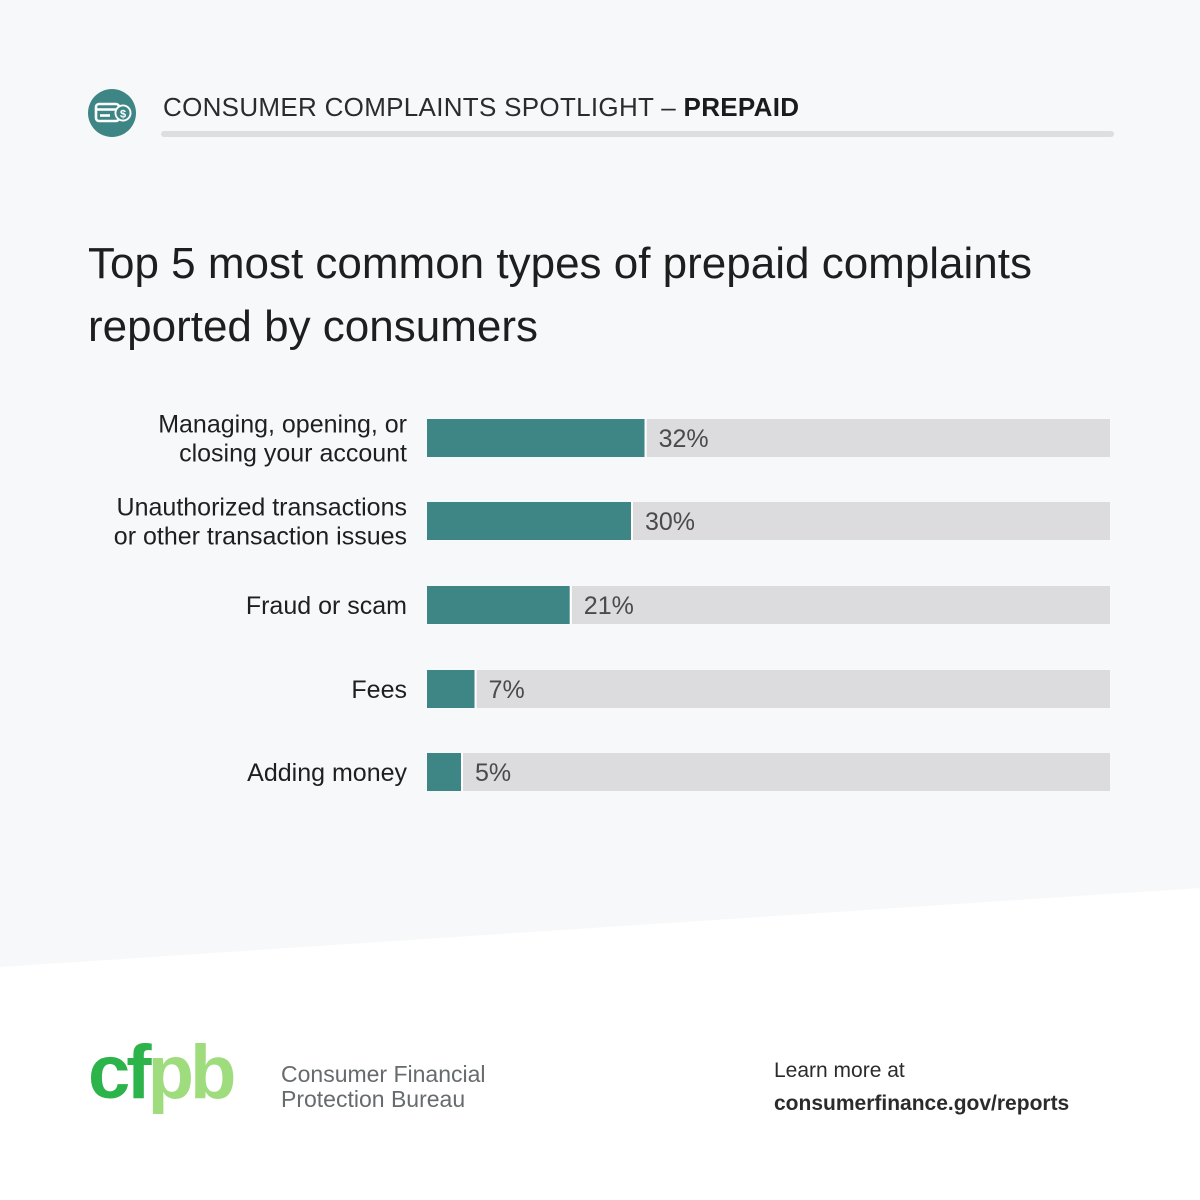 This screenshot has height=1200, width=1200. I want to click on data-label: 32%, so click(684, 439).